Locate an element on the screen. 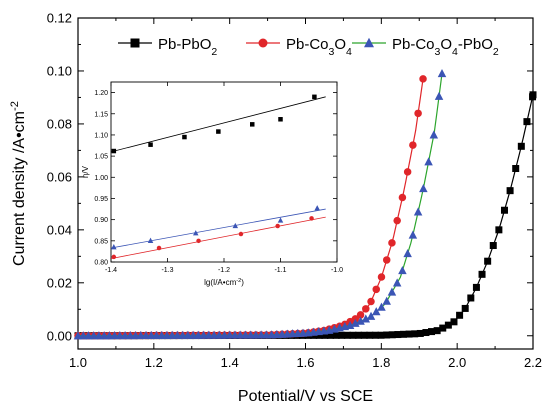 The height and width of the screenshot is (412, 542). inset-y-tick-label: 1.15 is located at coordinates (101, 114).